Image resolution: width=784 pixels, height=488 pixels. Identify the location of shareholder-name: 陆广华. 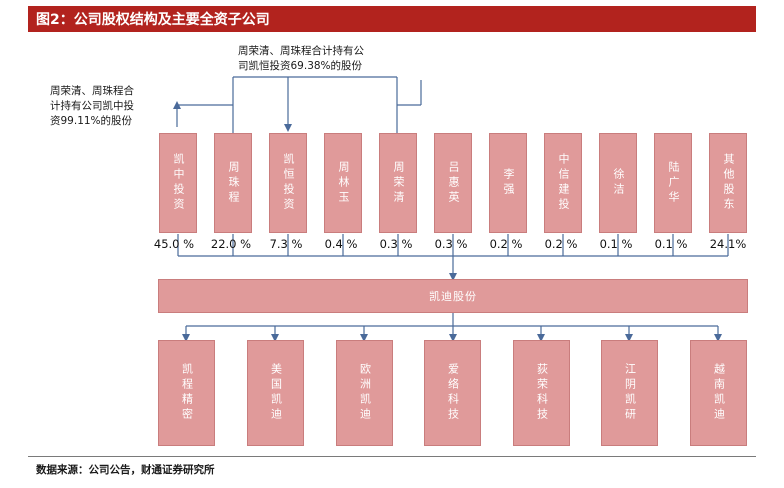
(673, 183).